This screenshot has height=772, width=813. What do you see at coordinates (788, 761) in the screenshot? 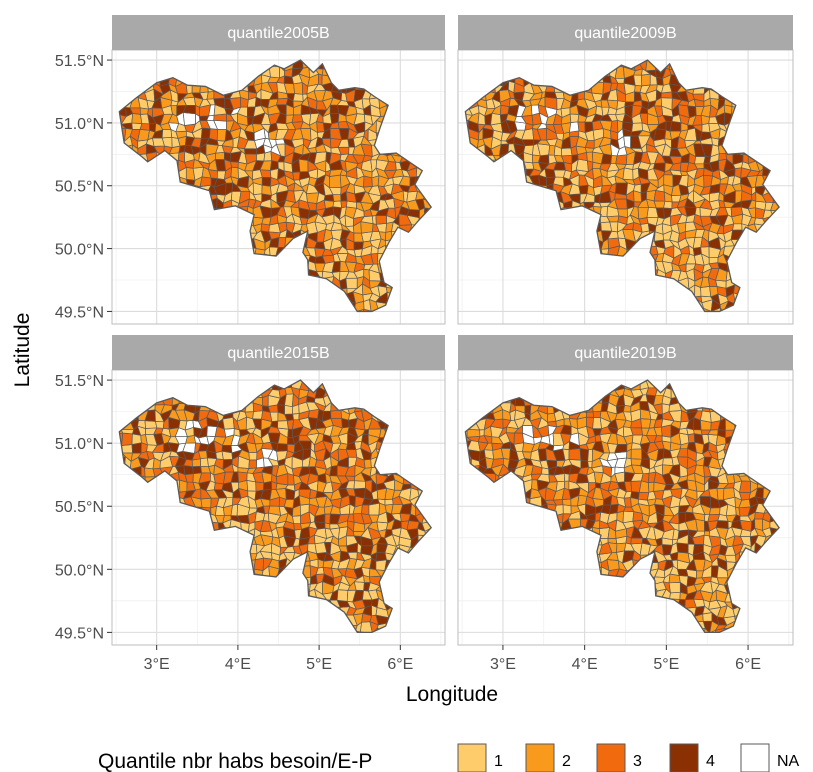
I see `legend-label: NA` at bounding box center [788, 761].